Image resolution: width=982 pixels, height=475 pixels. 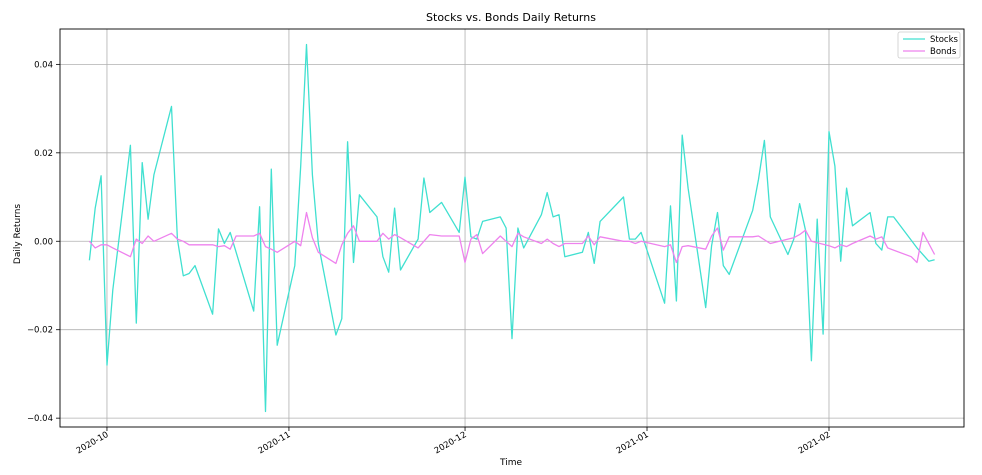 What do you see at coordinates (451, 443) in the screenshot?
I see `x-tick-label: 2020-12` at bounding box center [451, 443].